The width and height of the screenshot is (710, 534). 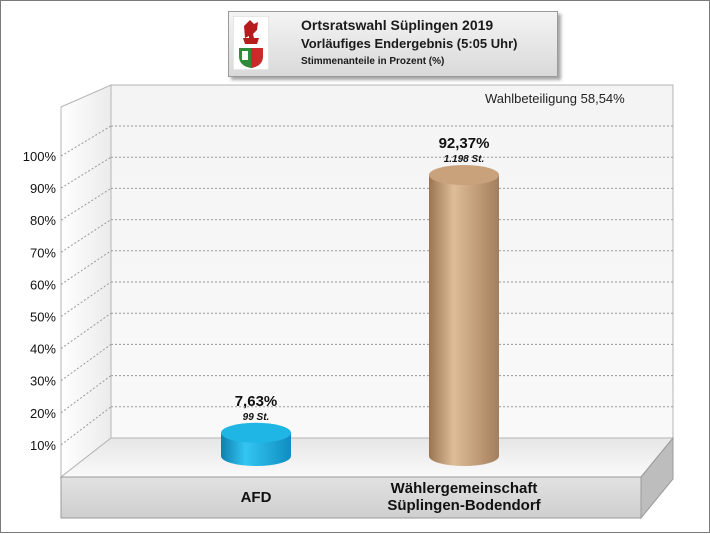 I want to click on y-tick-label: 70%, so click(x=43, y=252).